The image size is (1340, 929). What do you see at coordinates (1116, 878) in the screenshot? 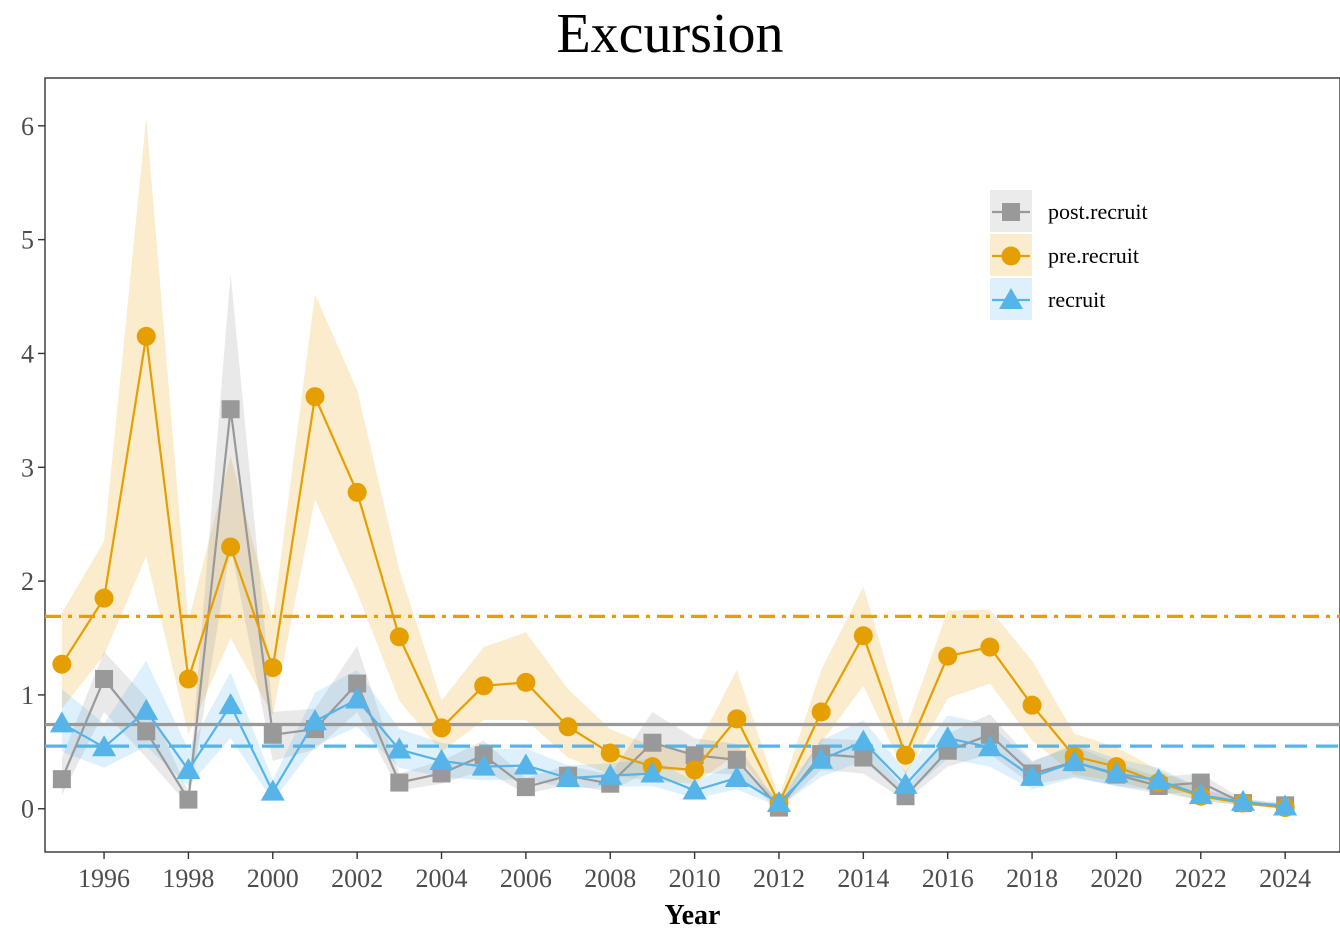
I see `x-tick-label: 2020` at bounding box center [1116, 878].